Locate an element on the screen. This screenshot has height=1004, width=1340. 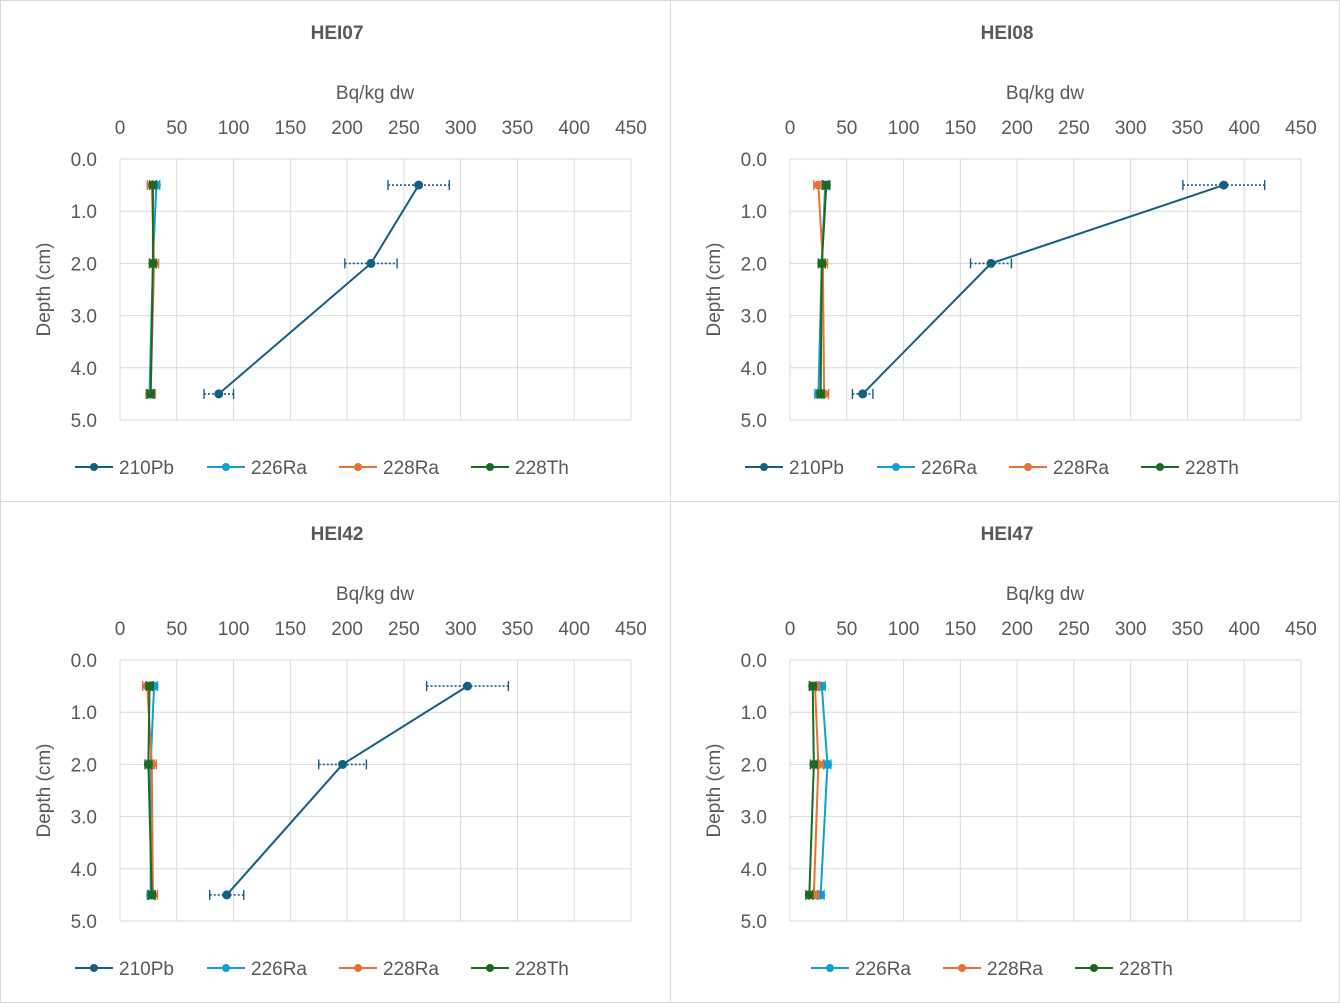
series-228Th is located at coordinates (150, 790).